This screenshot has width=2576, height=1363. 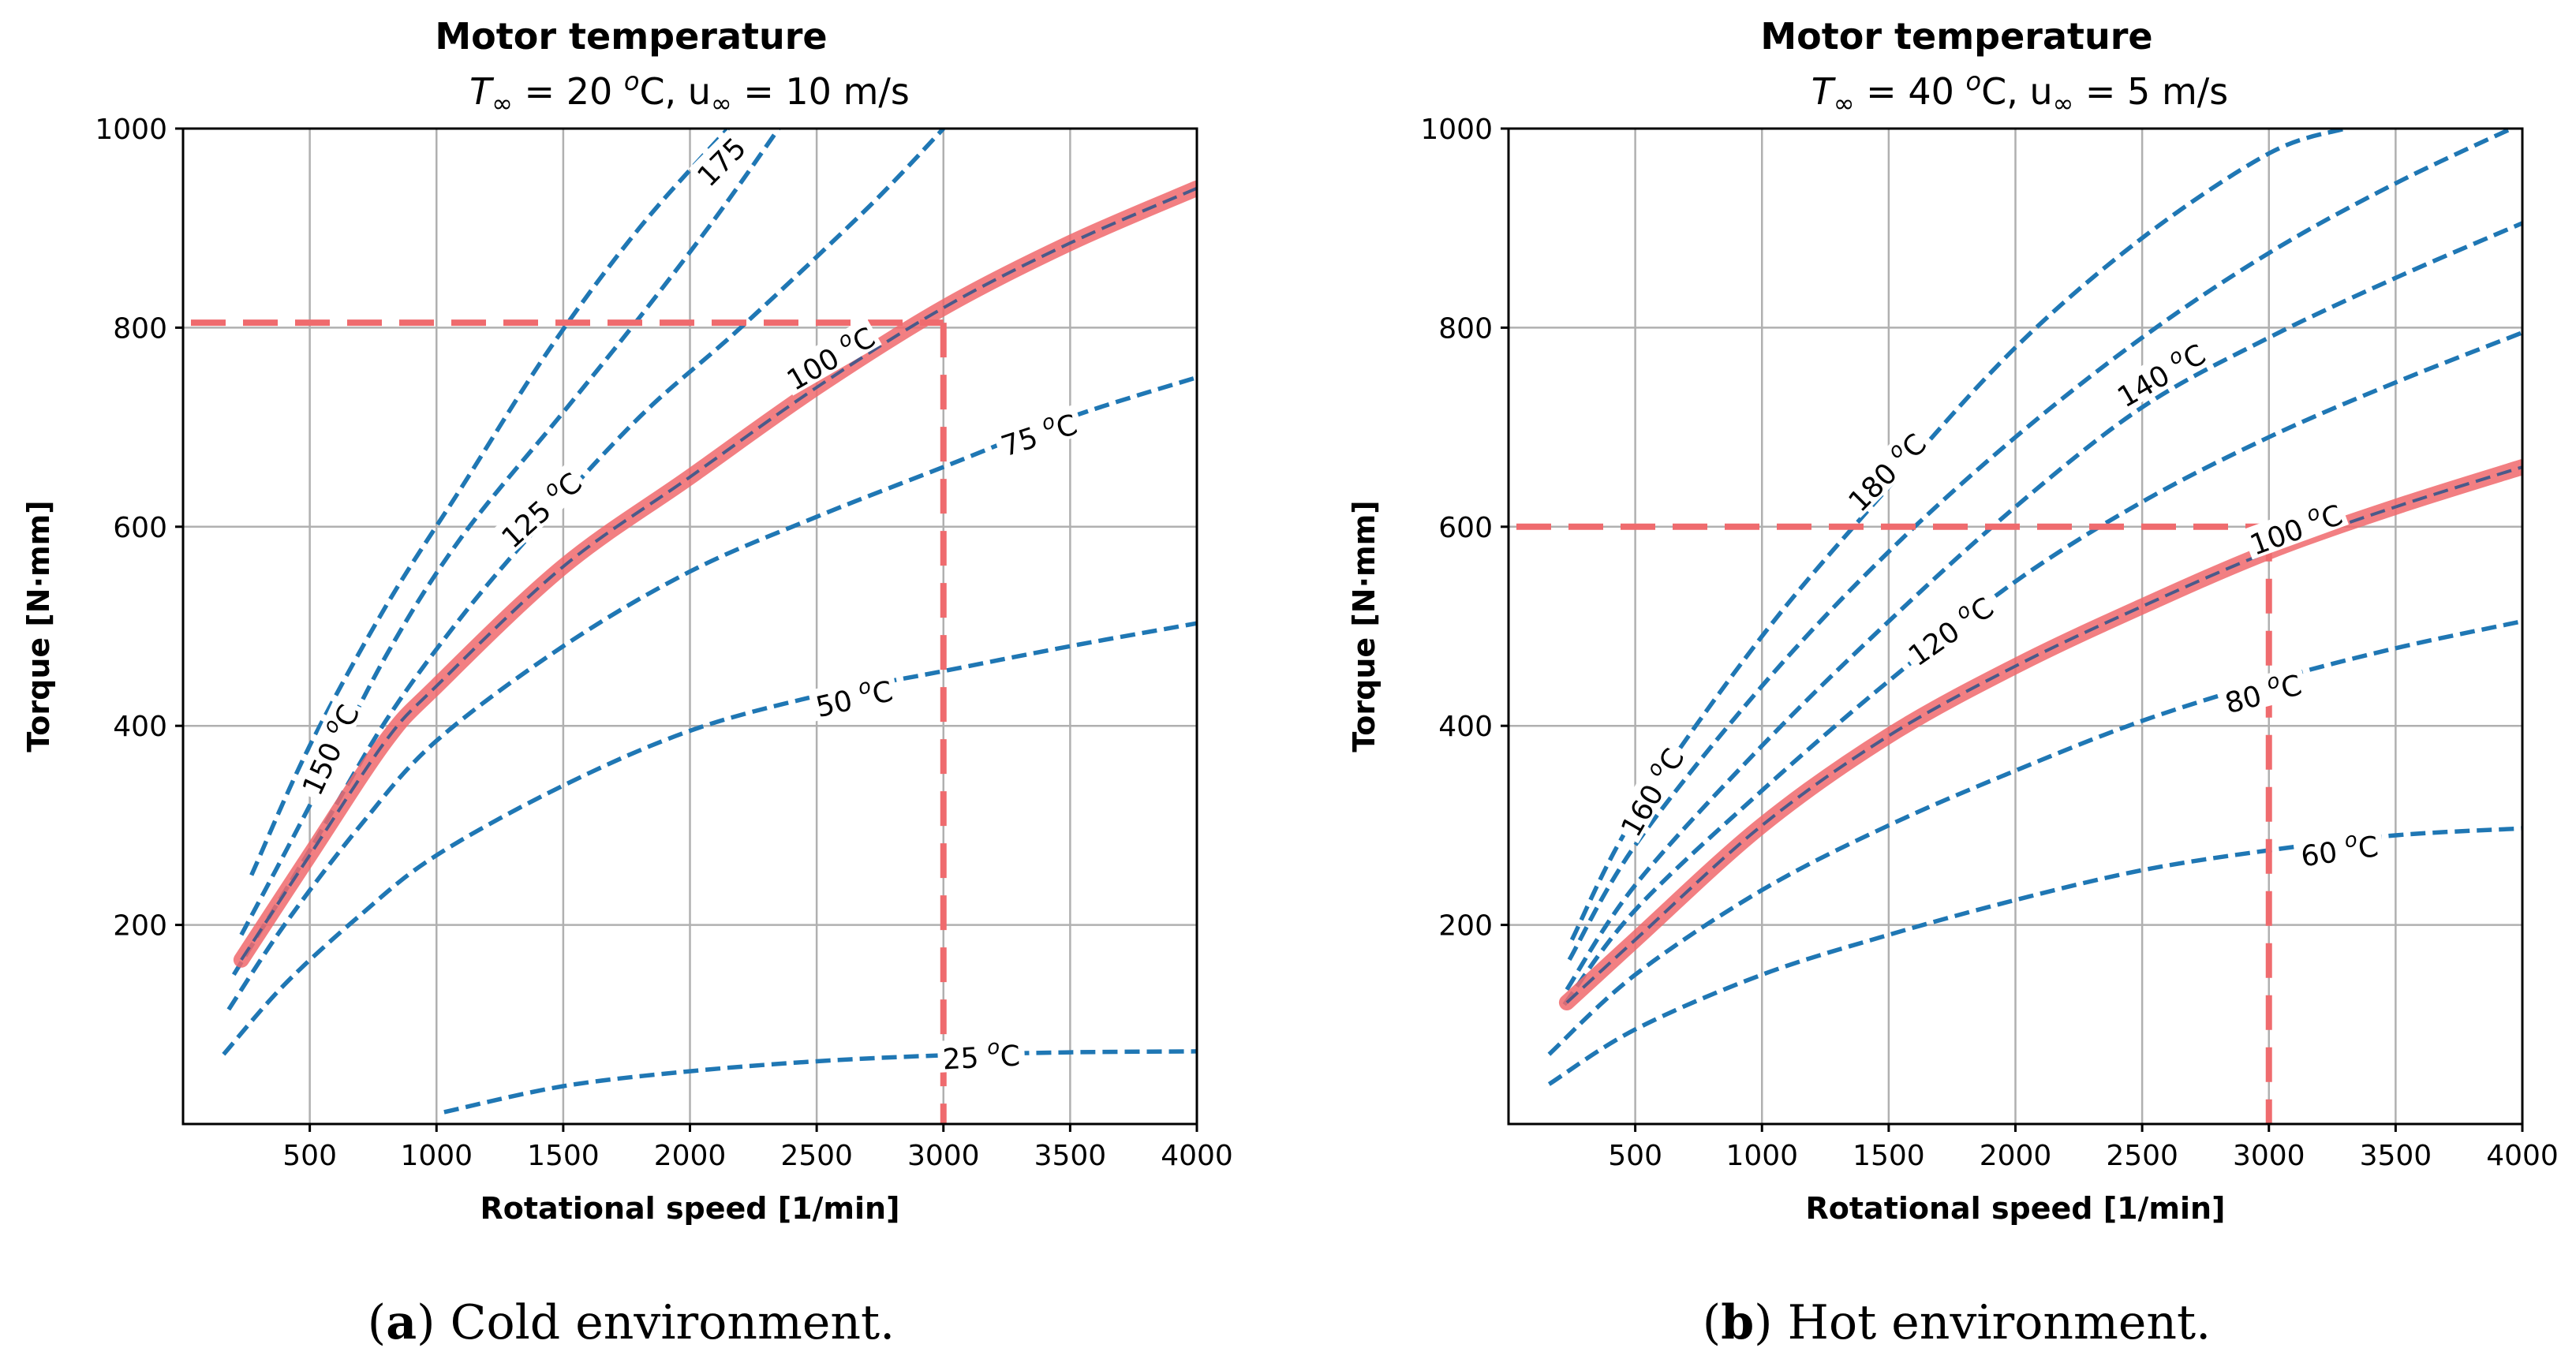 I want to click on contour-label-text: 125 oC, so click(x=540, y=509).